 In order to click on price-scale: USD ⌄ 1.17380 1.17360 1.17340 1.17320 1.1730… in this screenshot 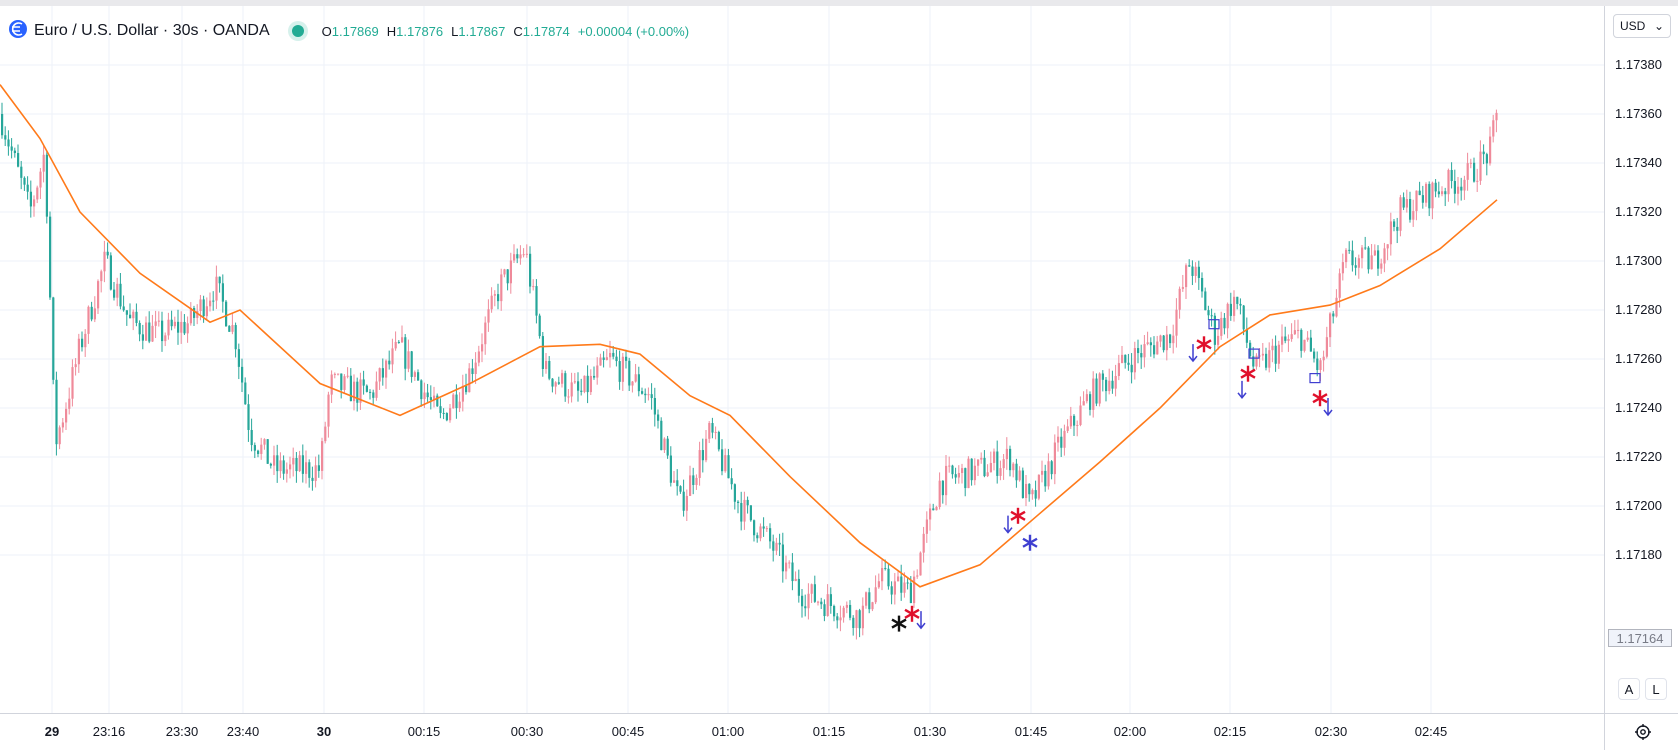, I will do `click(1641, 359)`.